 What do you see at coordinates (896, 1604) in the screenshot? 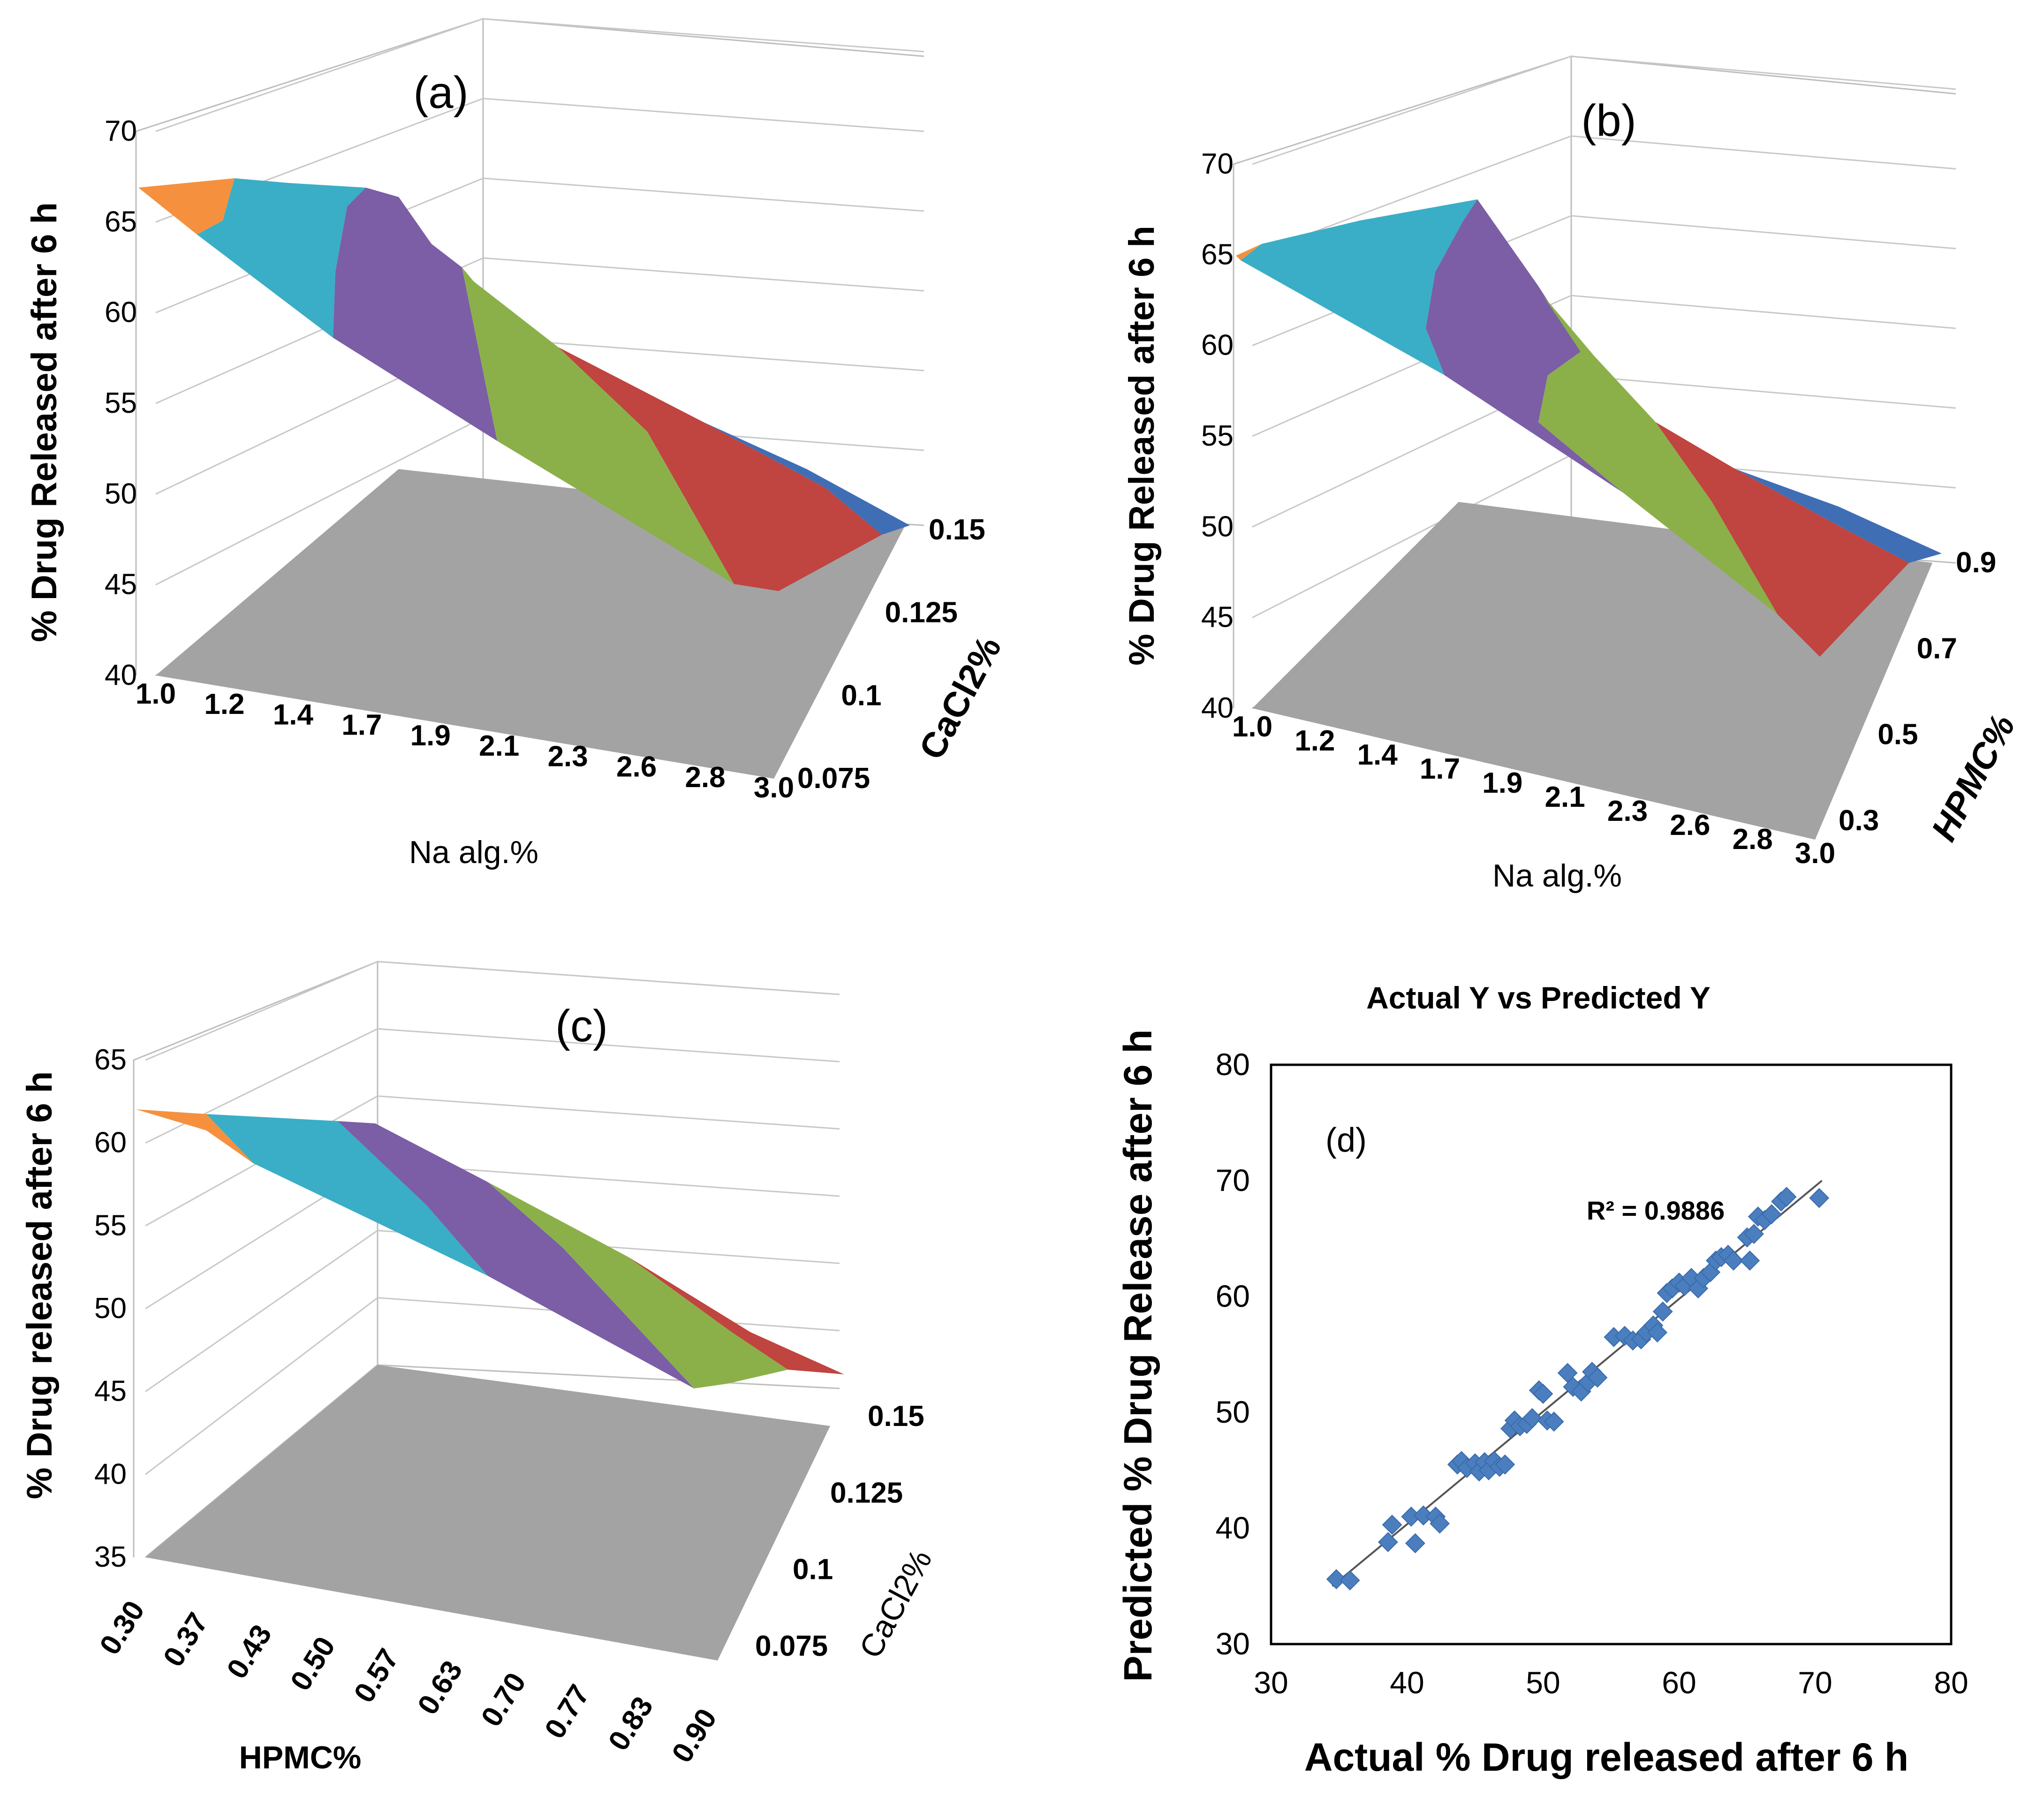
I see `y-axis-label-c: CaCl2%` at bounding box center [896, 1604].